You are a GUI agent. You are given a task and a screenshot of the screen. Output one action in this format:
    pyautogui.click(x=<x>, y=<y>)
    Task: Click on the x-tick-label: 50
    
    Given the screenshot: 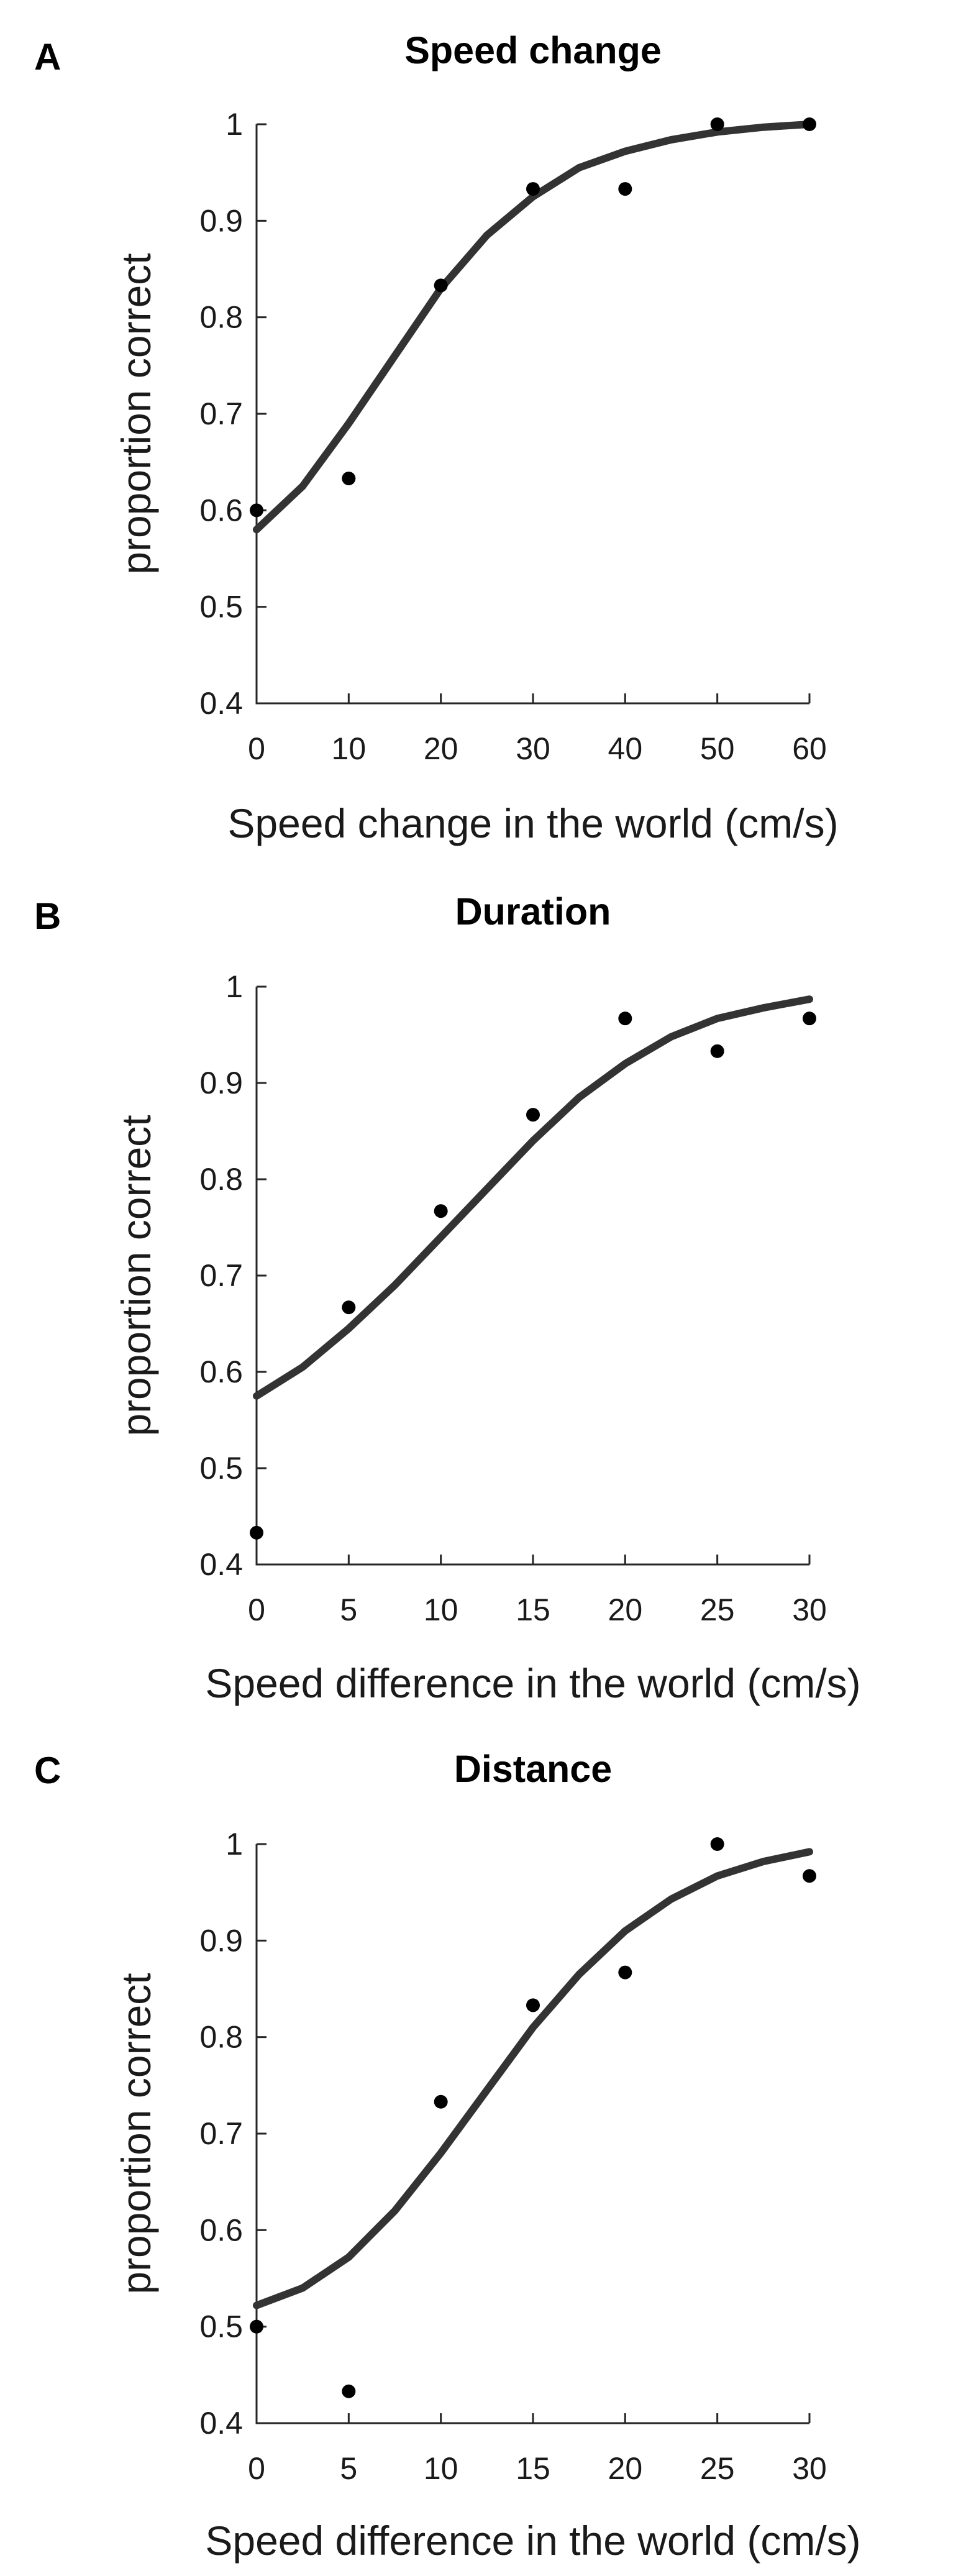 What is the action you would take?
    pyautogui.click(x=717, y=748)
    